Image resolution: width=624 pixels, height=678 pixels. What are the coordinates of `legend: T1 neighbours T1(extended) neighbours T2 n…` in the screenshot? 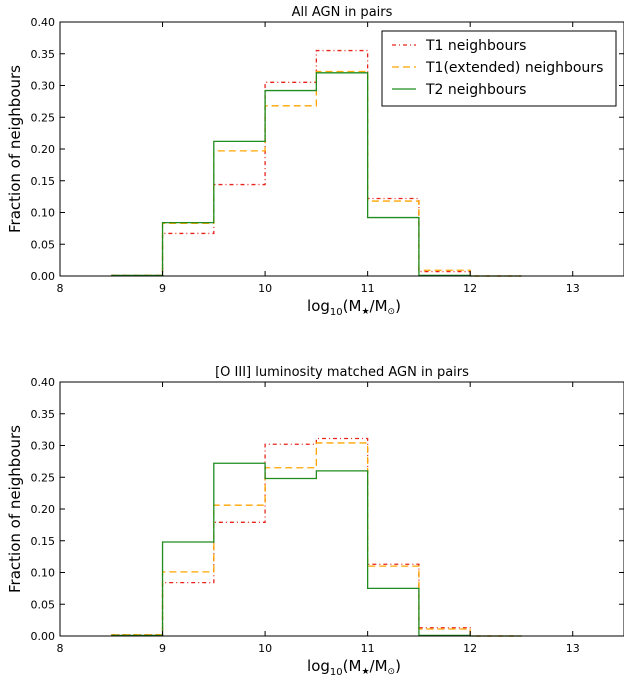 It's located at (499, 68).